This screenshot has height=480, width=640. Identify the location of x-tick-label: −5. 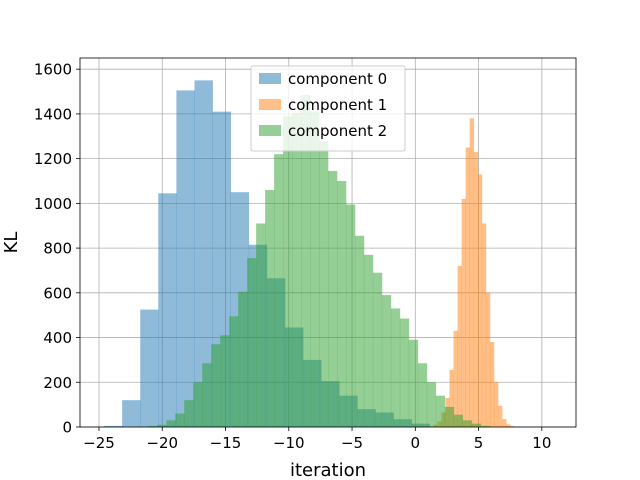
(352, 443).